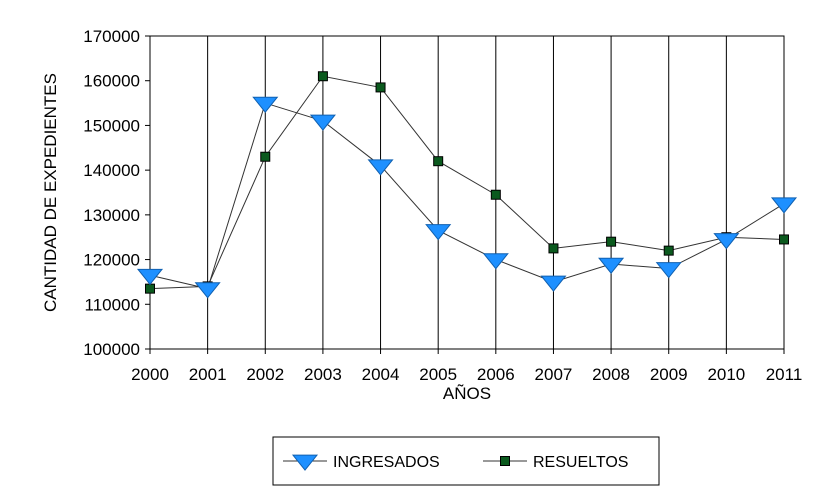 This screenshot has width=827, height=495. I want to click on x-tick-label: 2009, so click(669, 374).